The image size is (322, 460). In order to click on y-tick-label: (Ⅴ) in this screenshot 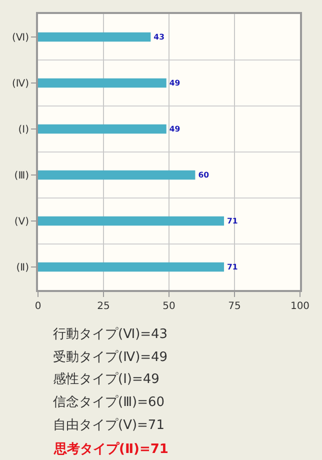, I will do `click(22, 222)`.